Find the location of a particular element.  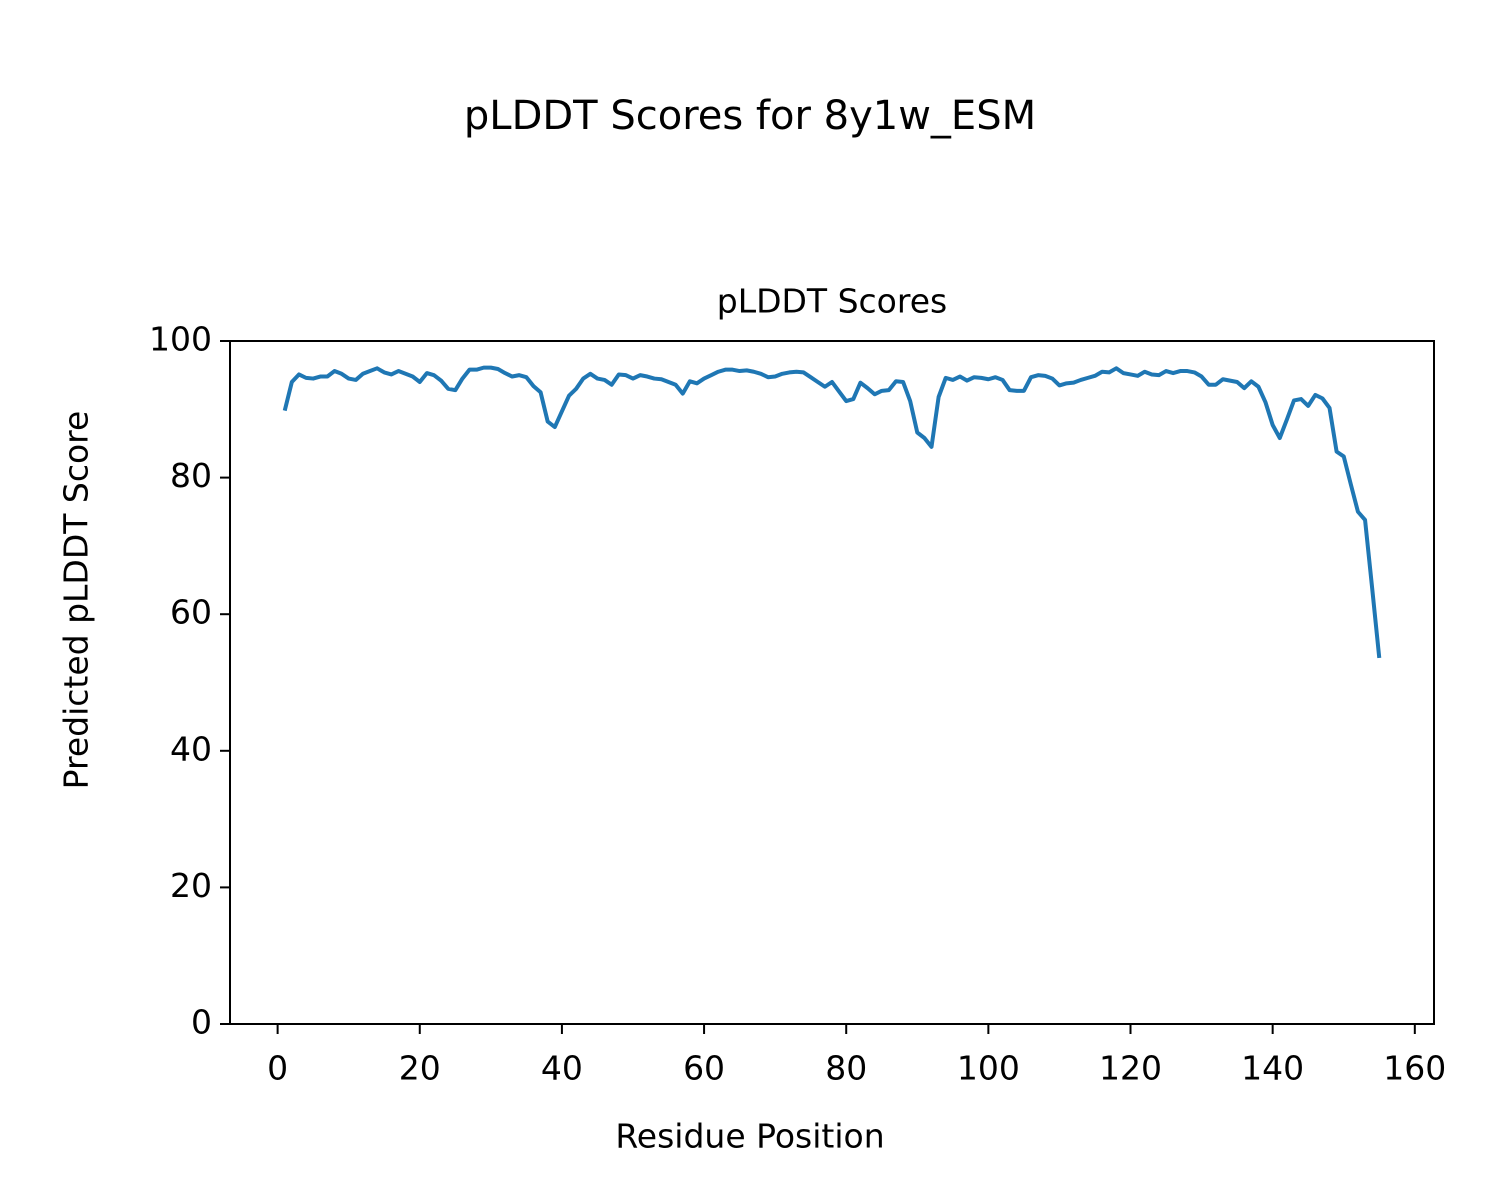

y-tick-label: 0 is located at coordinates (201, 1022).